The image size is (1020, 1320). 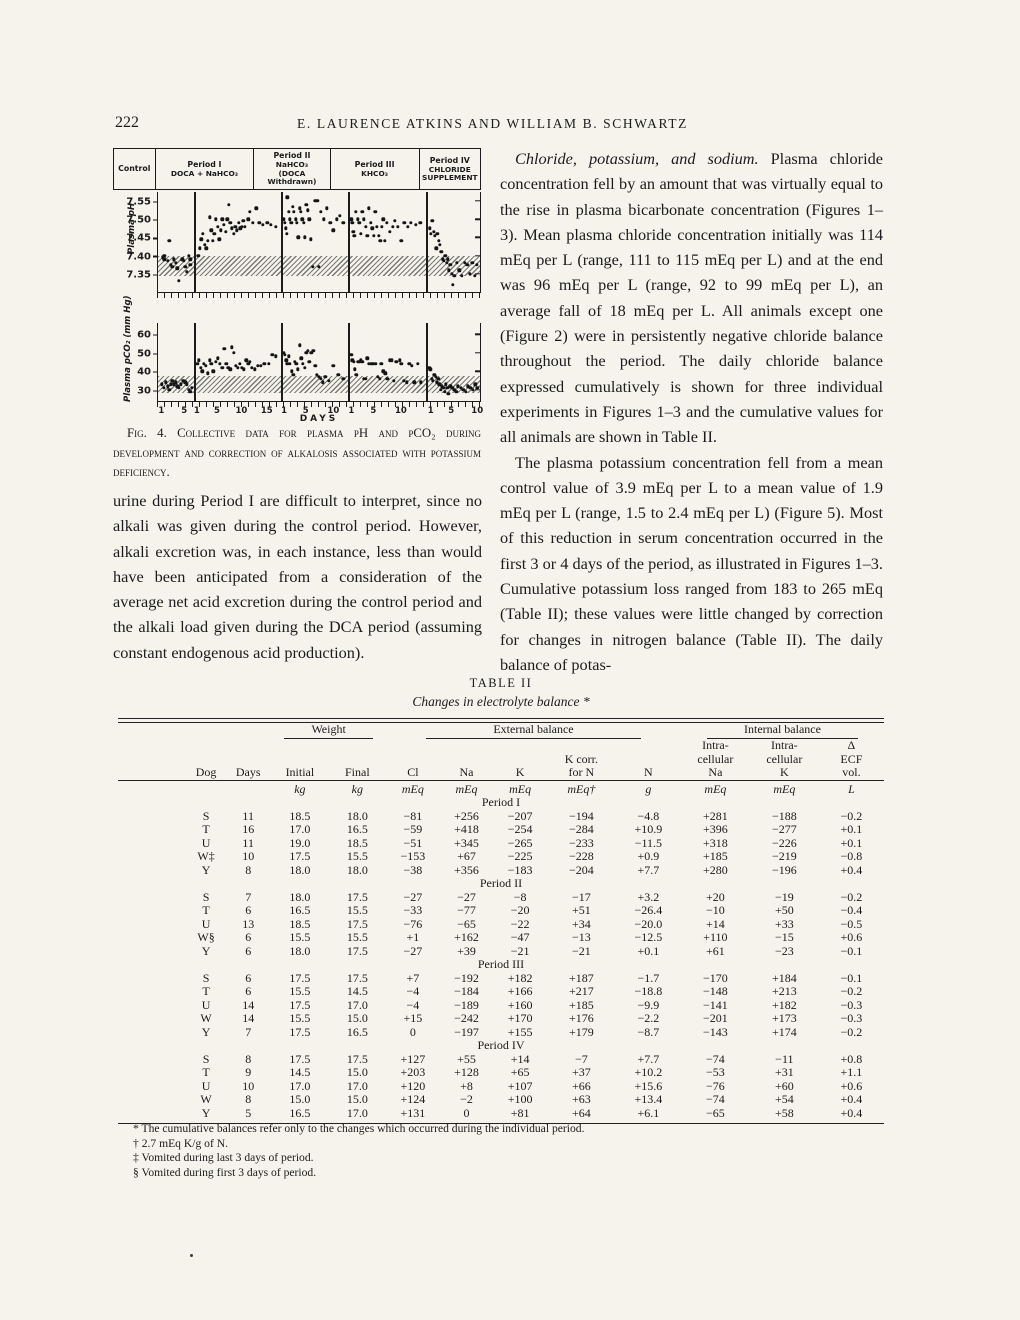 I want to click on table-cell: 11, so click(x=248, y=842).